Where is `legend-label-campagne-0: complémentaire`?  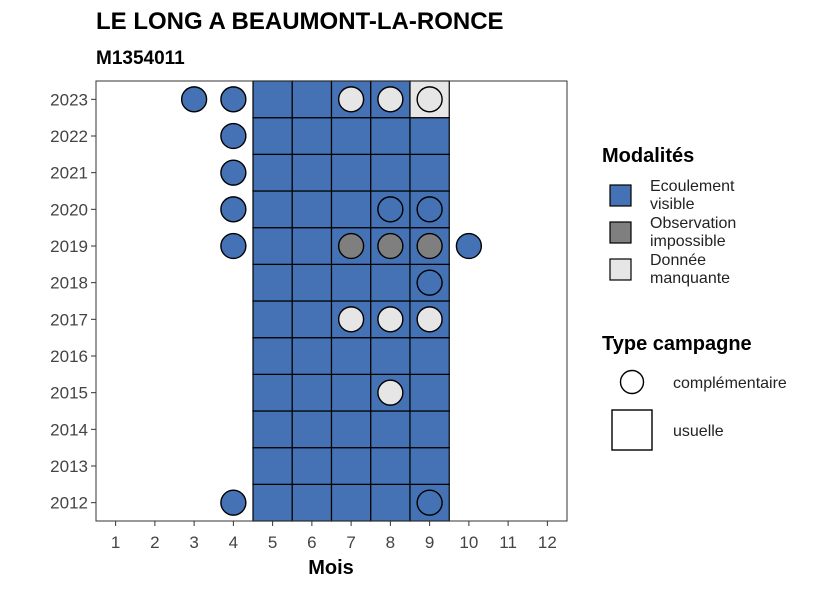 legend-label-campagne-0: complémentaire is located at coordinates (730, 383).